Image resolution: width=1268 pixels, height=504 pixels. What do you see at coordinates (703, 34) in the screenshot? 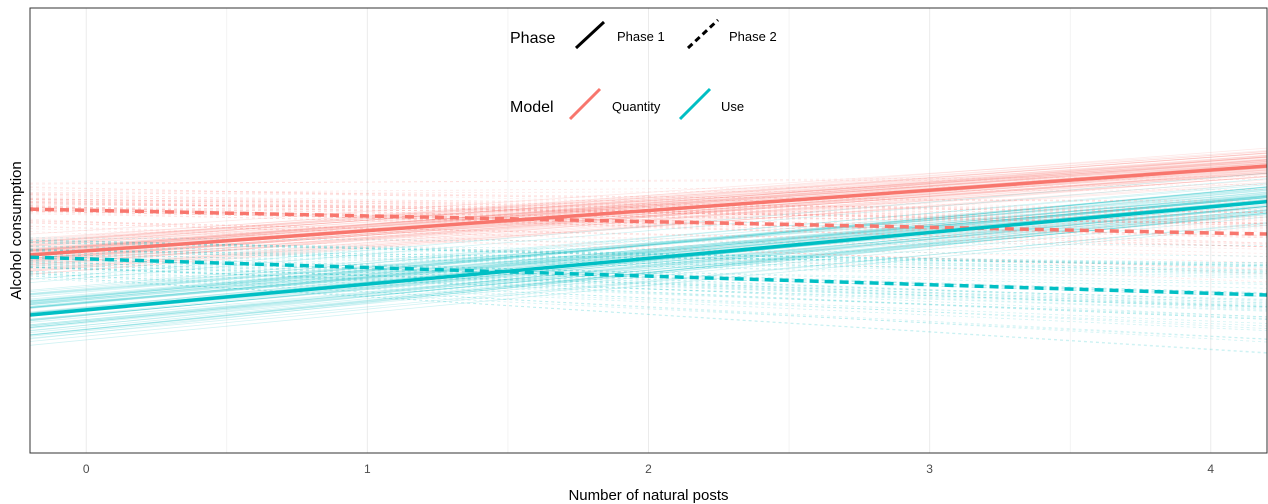
I see `legend-phase-2-key` at bounding box center [703, 34].